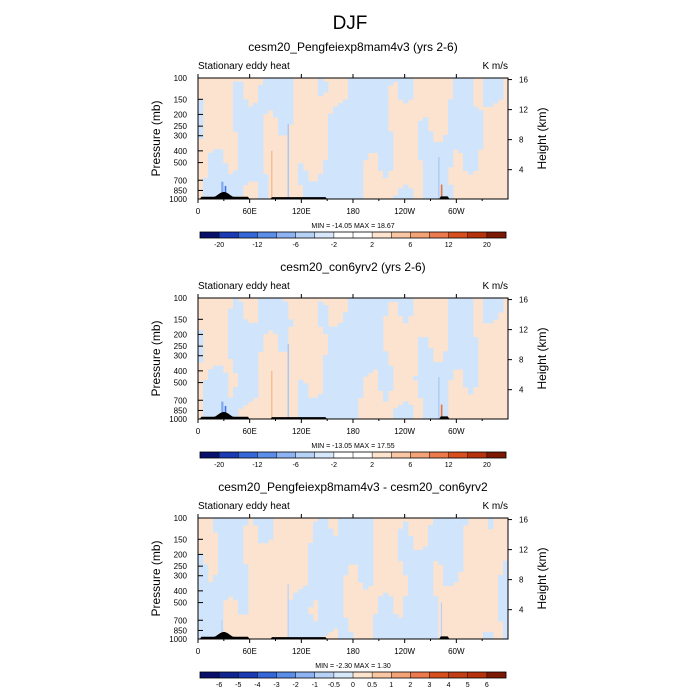  What do you see at coordinates (343, 455) in the screenshot?
I see `colorbar-swatch` at bounding box center [343, 455].